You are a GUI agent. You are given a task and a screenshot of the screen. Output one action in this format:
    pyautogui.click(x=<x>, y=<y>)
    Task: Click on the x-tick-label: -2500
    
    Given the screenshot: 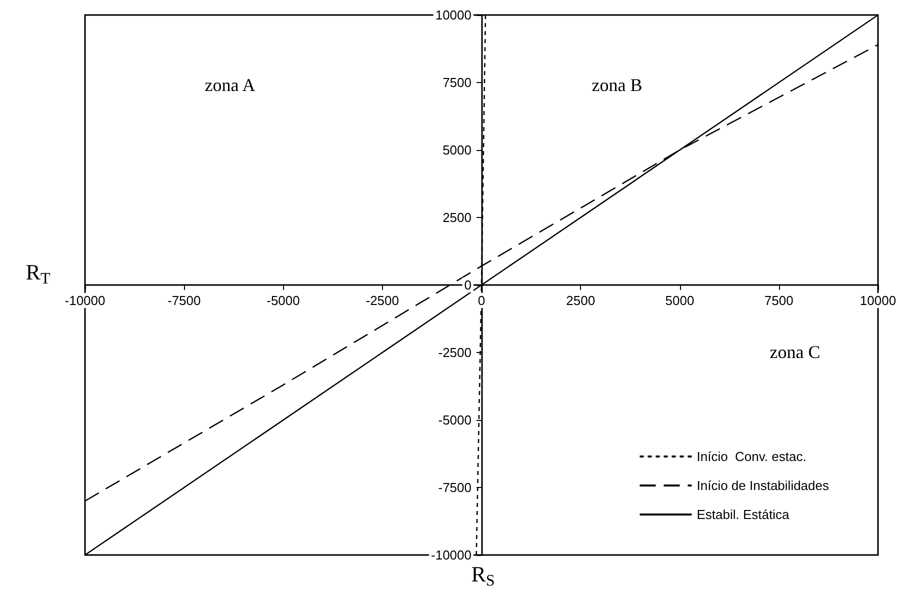 What is the action you would take?
    pyautogui.click(x=382, y=300)
    